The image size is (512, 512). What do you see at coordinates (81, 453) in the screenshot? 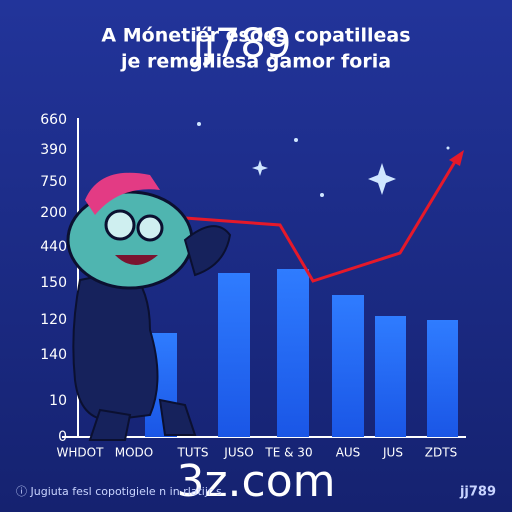
I see `x-label: WHDOT` at bounding box center [81, 453].